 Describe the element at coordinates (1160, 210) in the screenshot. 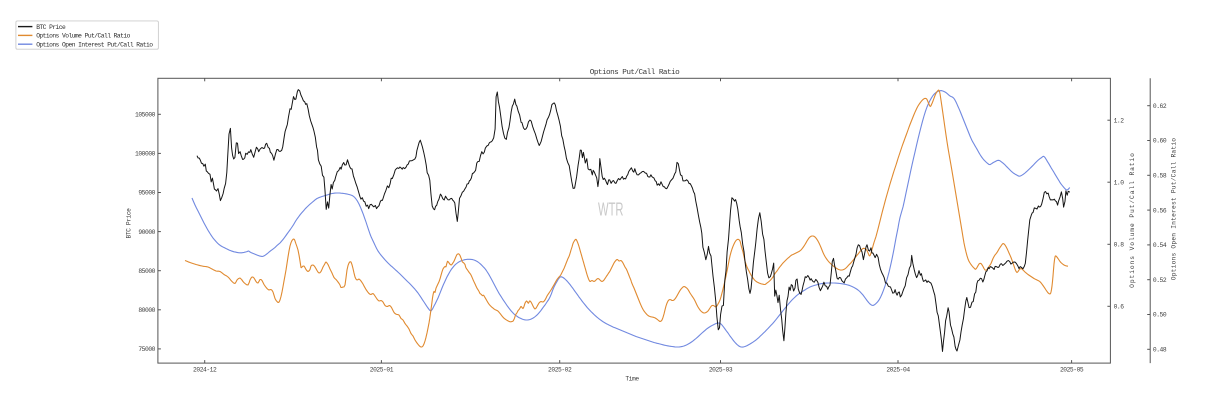

I see `svg-text: 0.56` at that location.